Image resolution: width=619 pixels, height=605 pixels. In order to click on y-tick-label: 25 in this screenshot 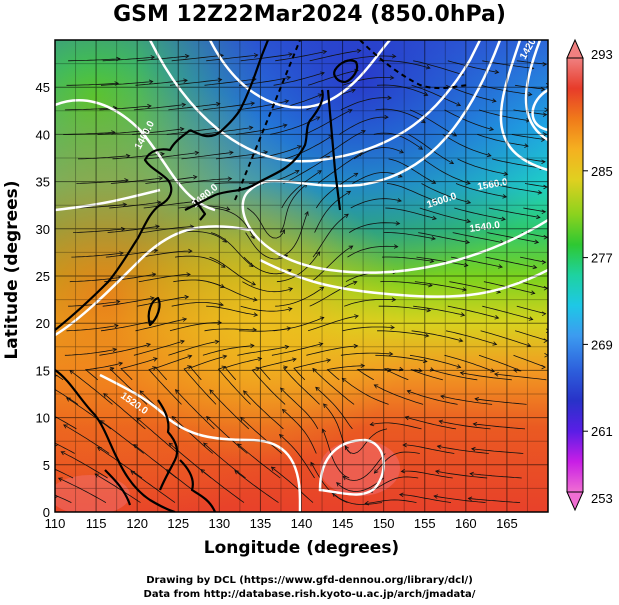, I will do `click(43, 276)`.